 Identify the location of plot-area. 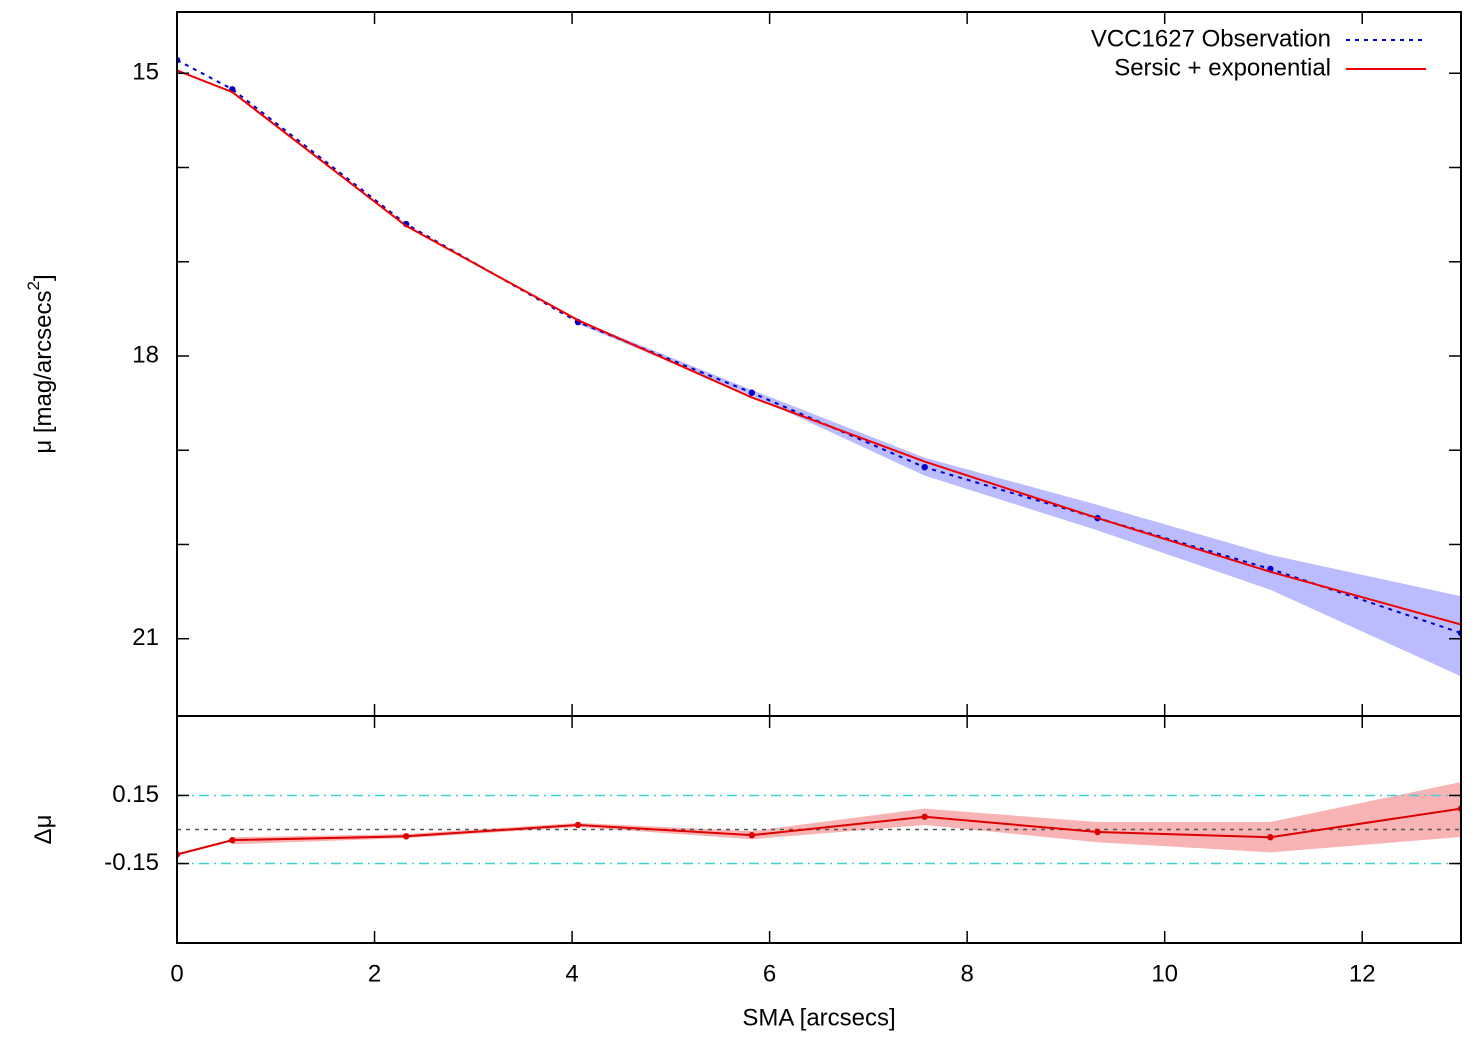
(819, 823).